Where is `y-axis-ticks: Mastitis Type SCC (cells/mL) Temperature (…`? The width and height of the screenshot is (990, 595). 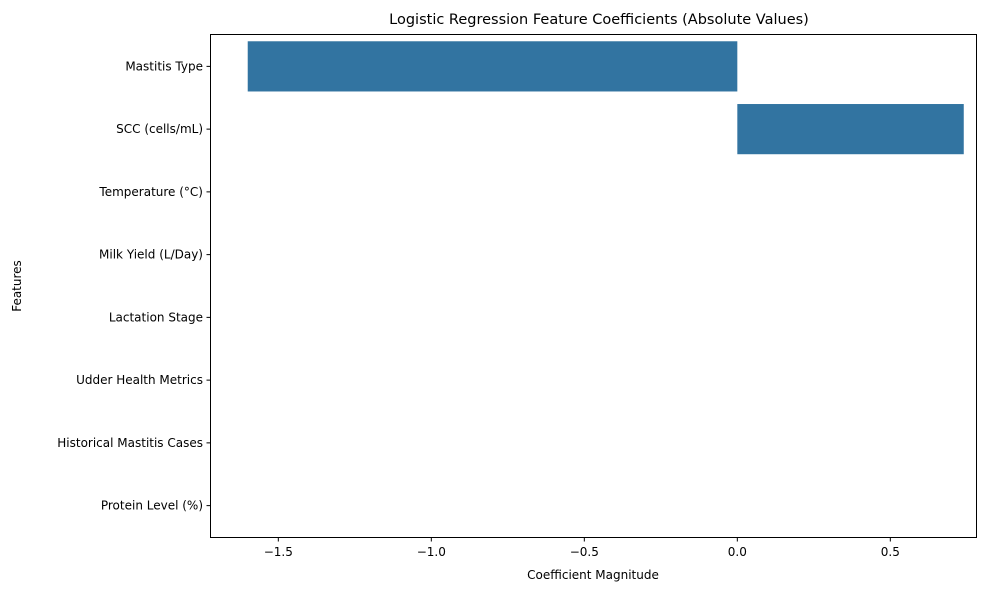 y-axis-ticks: Mastitis Type SCC (cells/mL) Temperature (… is located at coordinates (134, 286).